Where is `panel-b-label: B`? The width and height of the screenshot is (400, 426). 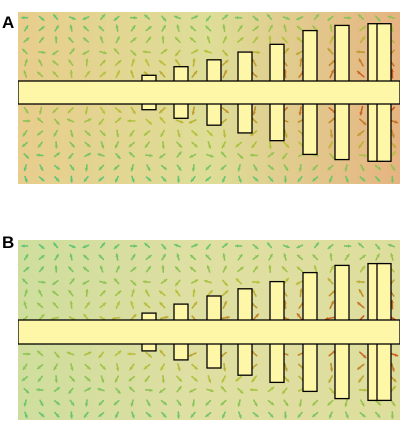 panel-b-label: B is located at coordinates (8, 242).